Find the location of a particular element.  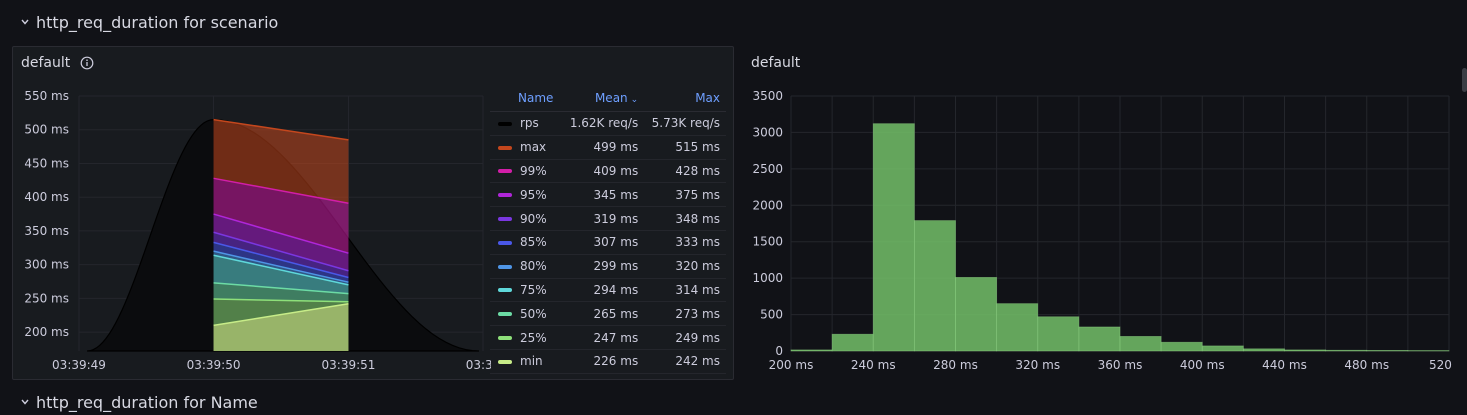

series-line-25% is located at coordinates (281, 300).